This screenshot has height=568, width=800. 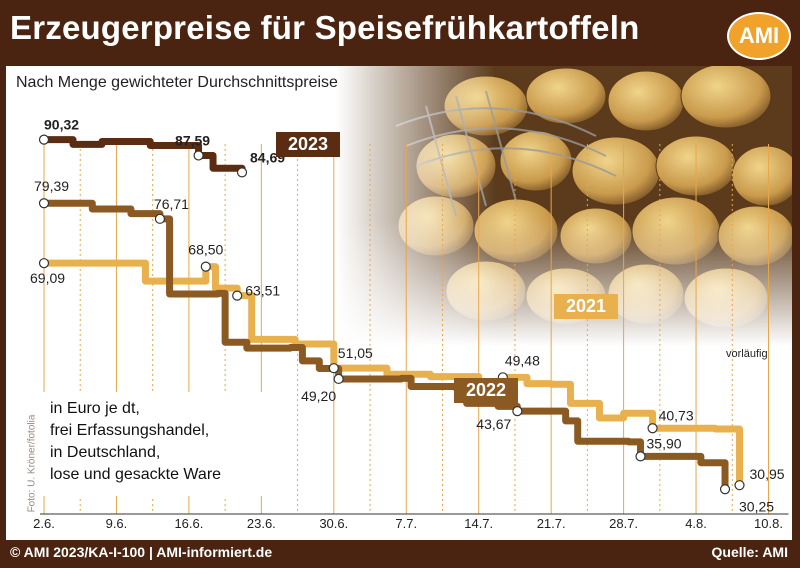 I want to click on data-label: 90,32, so click(x=61, y=125).